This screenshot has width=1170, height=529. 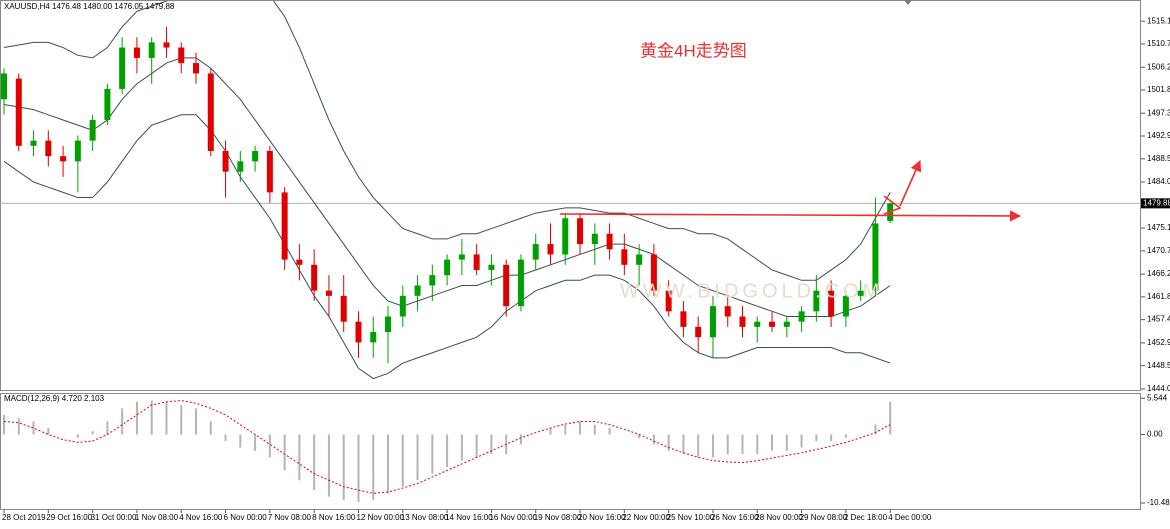 What do you see at coordinates (114, 517) in the screenshot?
I see `x-tick-label: 31 Oct 00:00` at bounding box center [114, 517].